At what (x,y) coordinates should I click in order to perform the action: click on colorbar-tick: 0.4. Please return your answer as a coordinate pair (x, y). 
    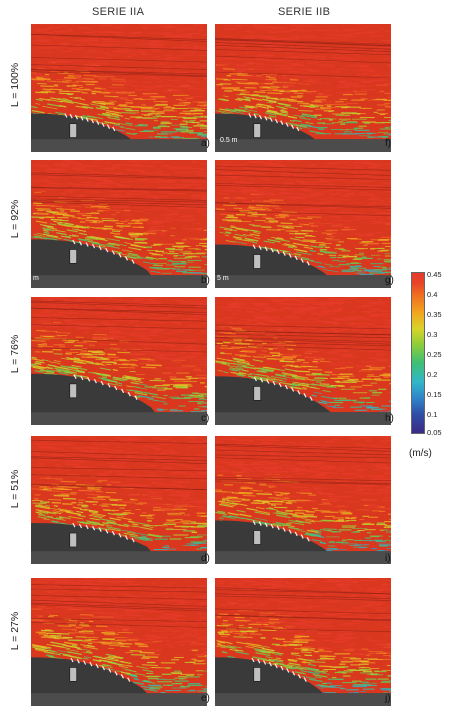
    Looking at the image, I should click on (432, 294).